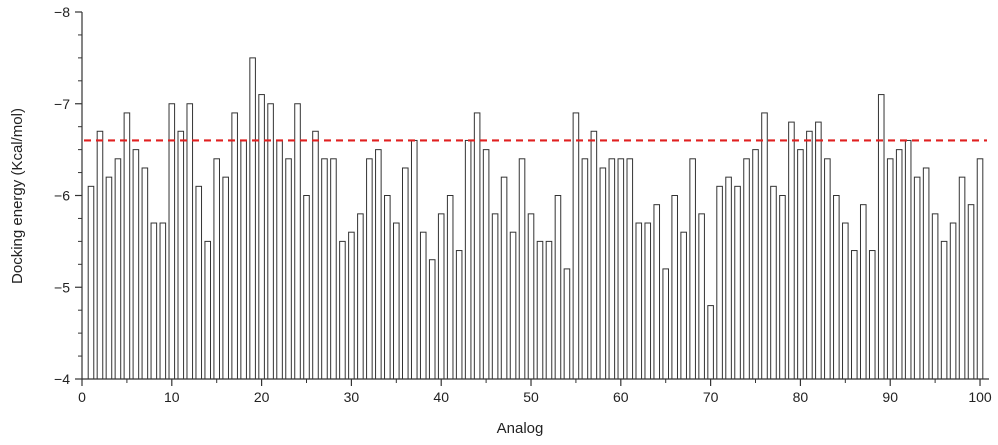 The width and height of the screenshot is (998, 445). I want to click on x-tick-label: 100, so click(980, 397).